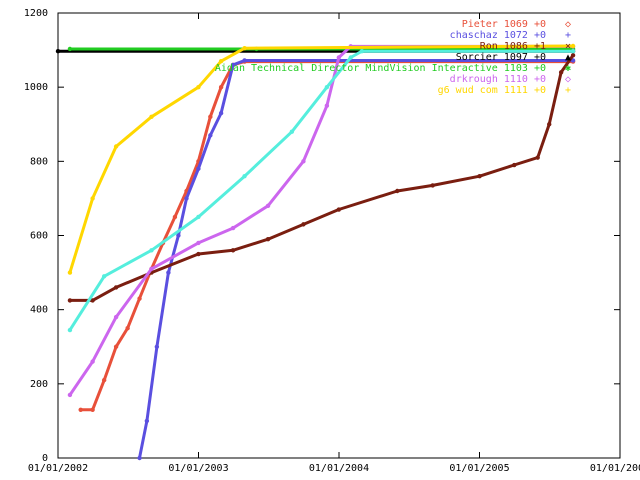  Describe the element at coordinates (58, 468) in the screenshot. I see `x-tick-label: 01/01/2002` at that location.